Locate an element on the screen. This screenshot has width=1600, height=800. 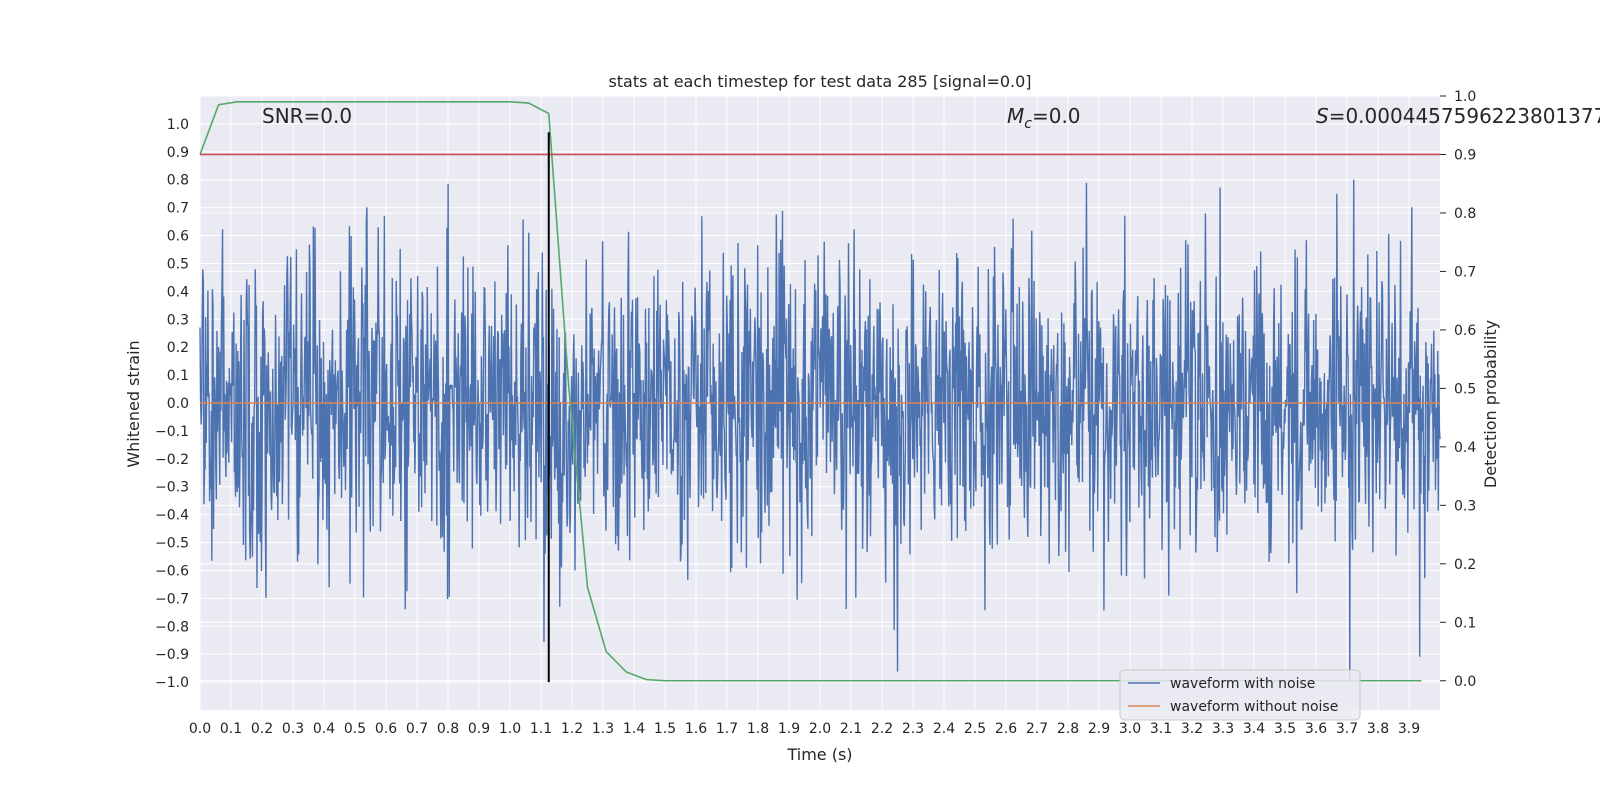
x-tick-label: 2.6 is located at coordinates (1006, 729).